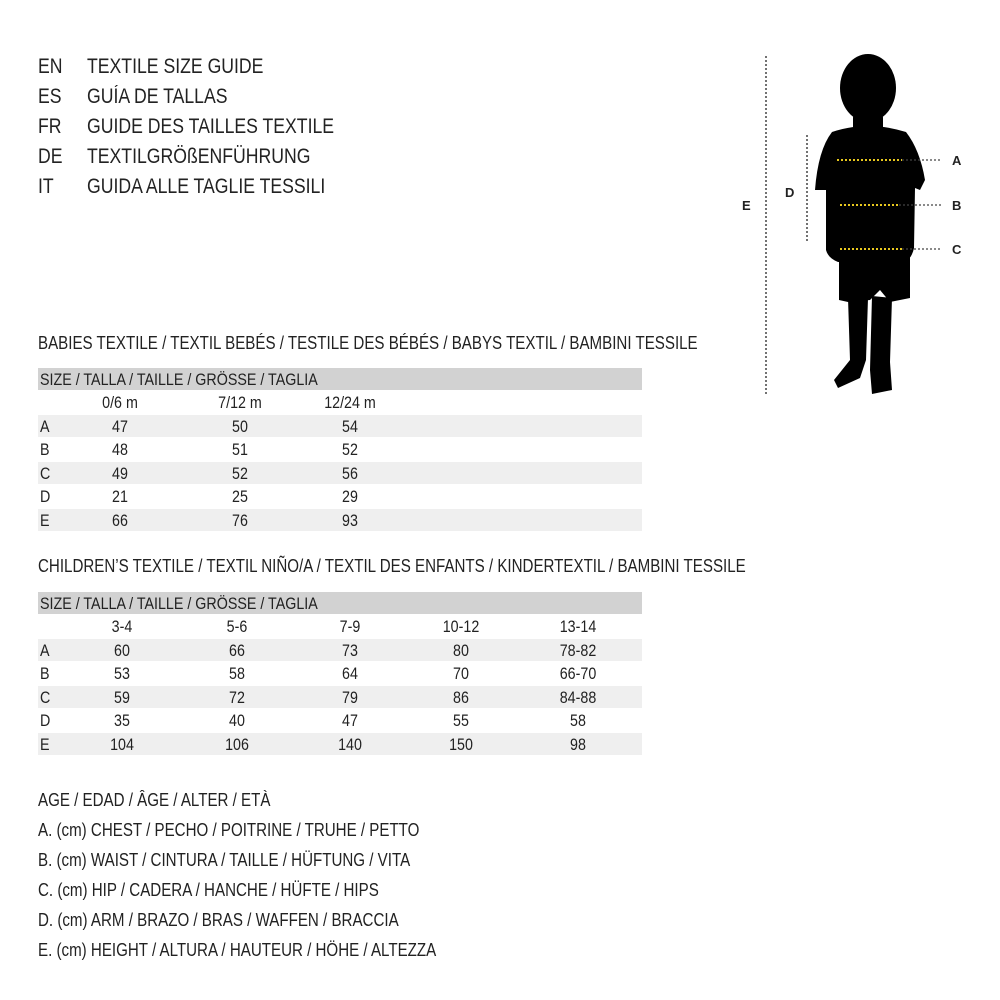 This screenshot has height=1000, width=1000. What do you see at coordinates (50, 96) in the screenshot?
I see `language-code: ES` at bounding box center [50, 96].